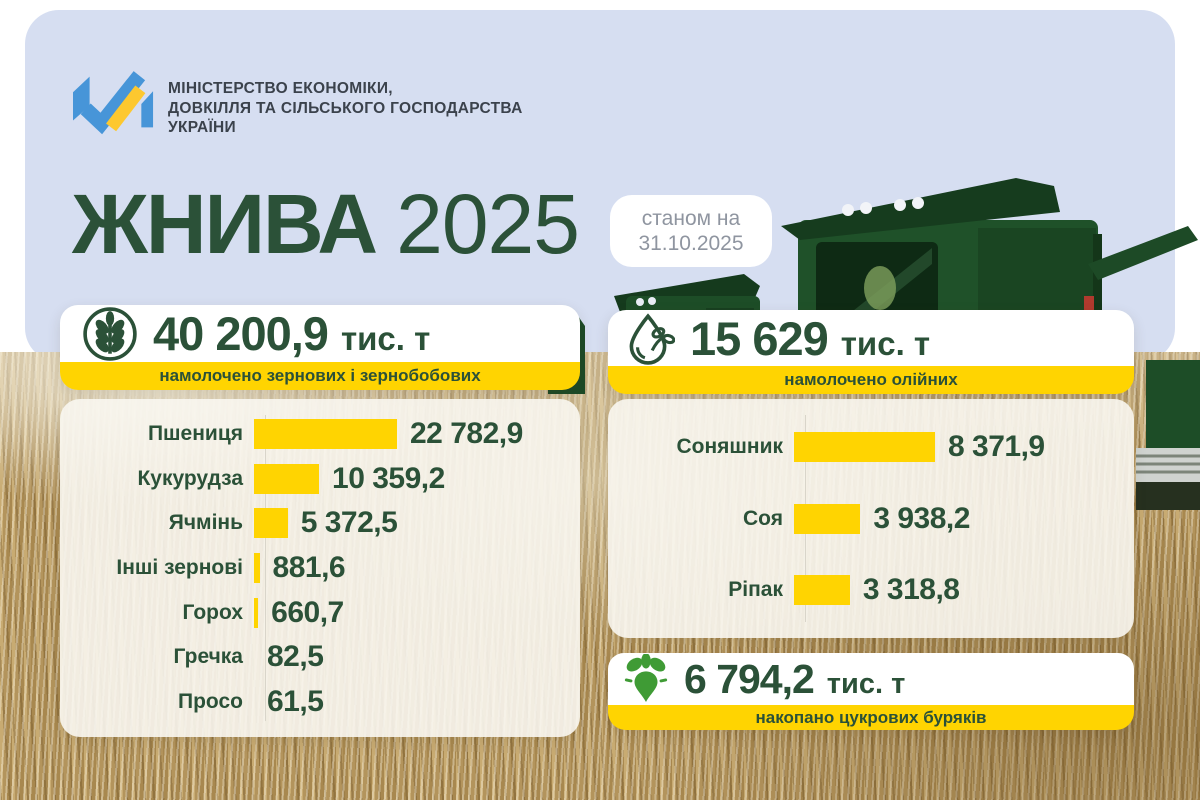 This screenshot has height=800, width=1200. I want to click on grain-total: 40 200,9 тис. т, so click(291, 333).